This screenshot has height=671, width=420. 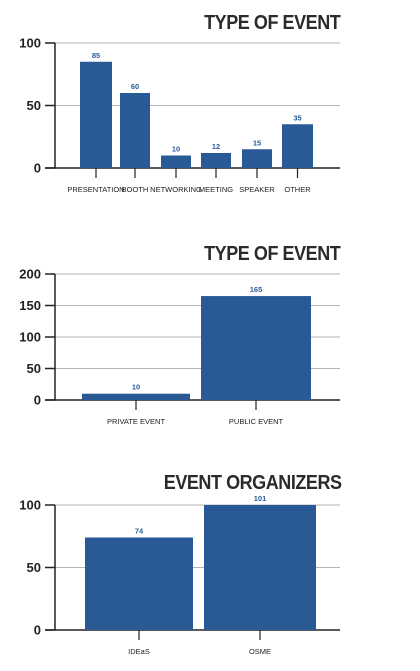 I want to click on y-tick-label: 200, so click(x=30, y=274).